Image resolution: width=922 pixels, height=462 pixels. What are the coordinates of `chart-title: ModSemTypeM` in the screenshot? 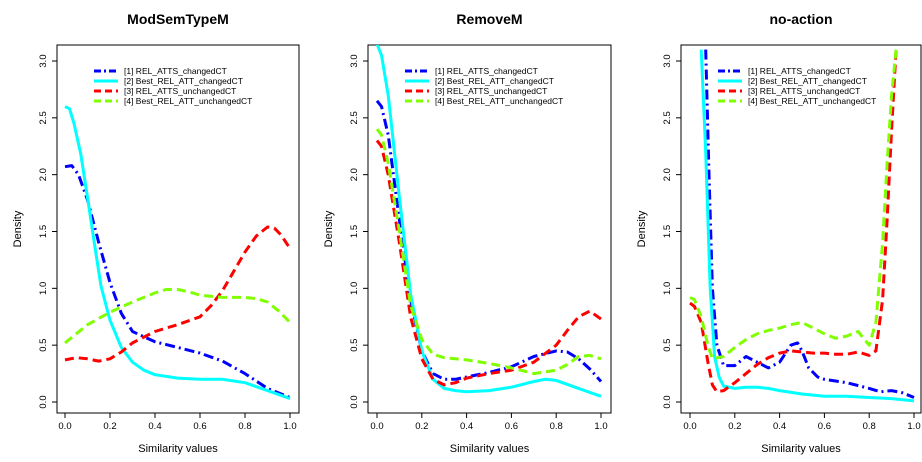 It's located at (178, 19).